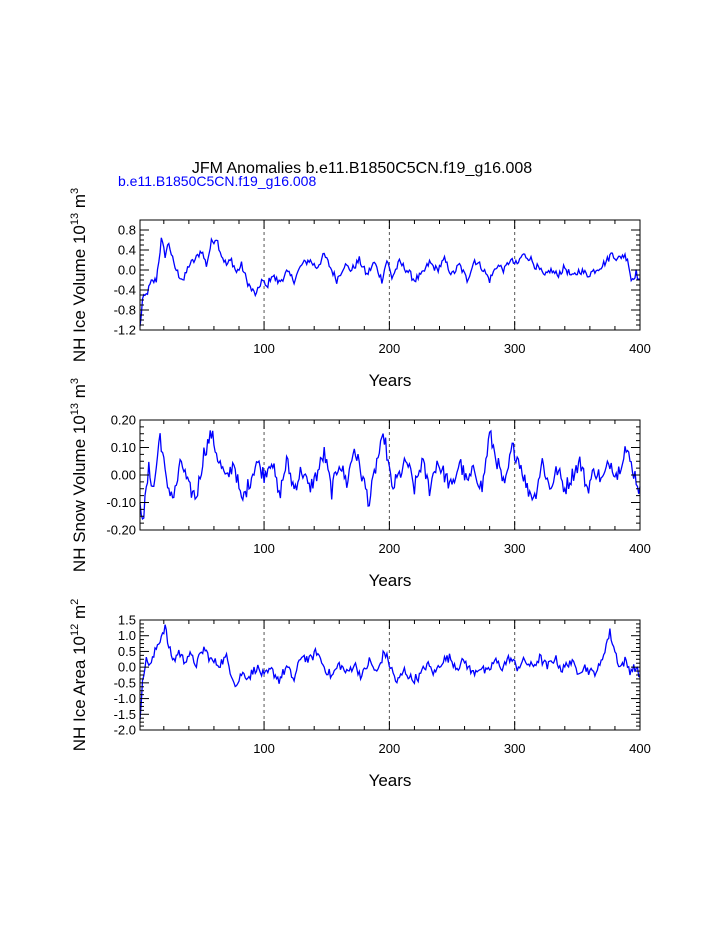  Describe the element at coordinates (121, 502) in the screenshot. I see `y-tick-label: -0.10` at that location.